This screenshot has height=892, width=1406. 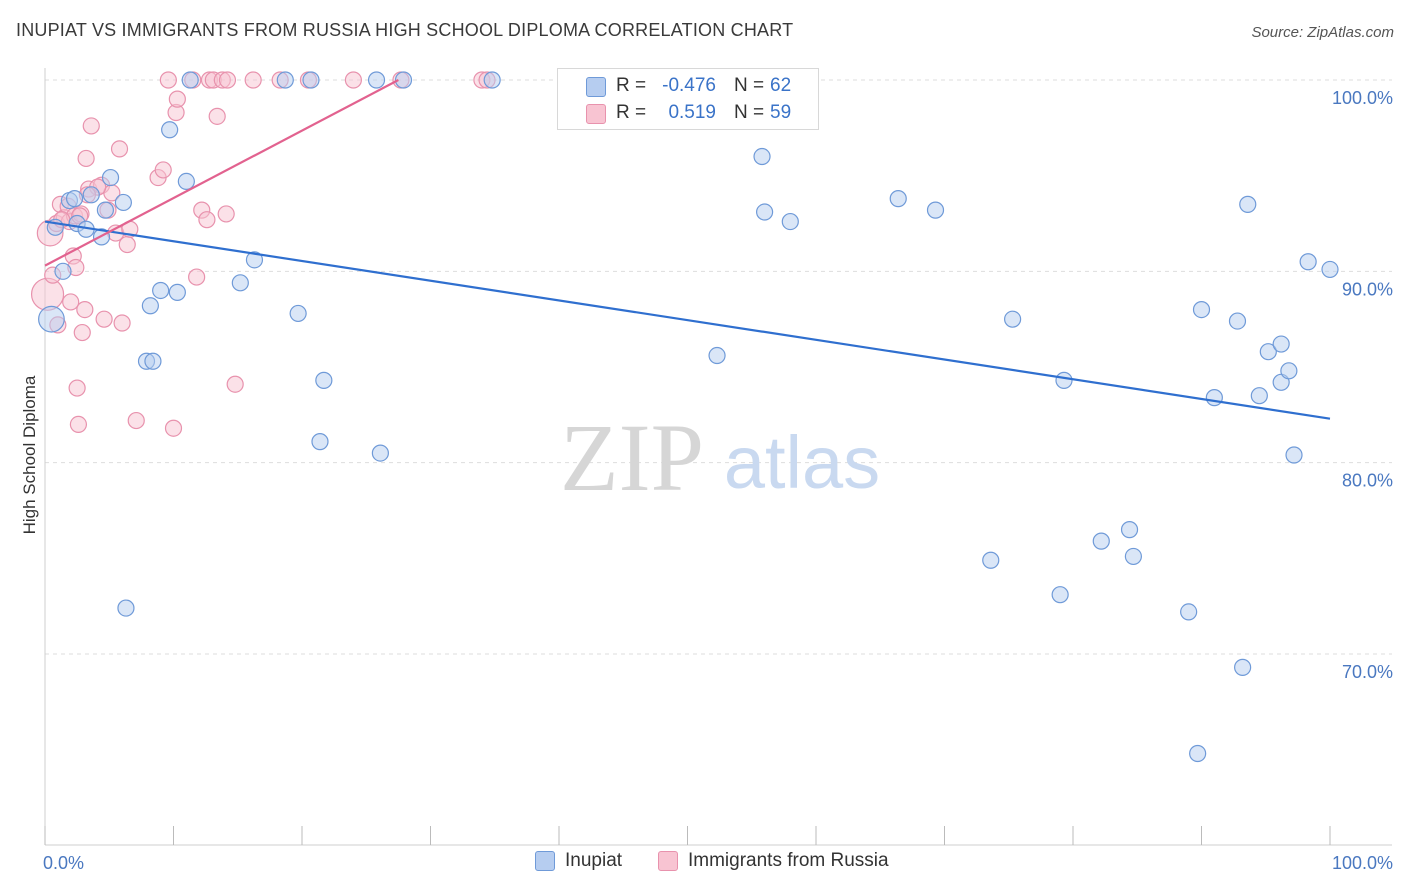 I want to click on n-value: 59, so click(x=781, y=112).